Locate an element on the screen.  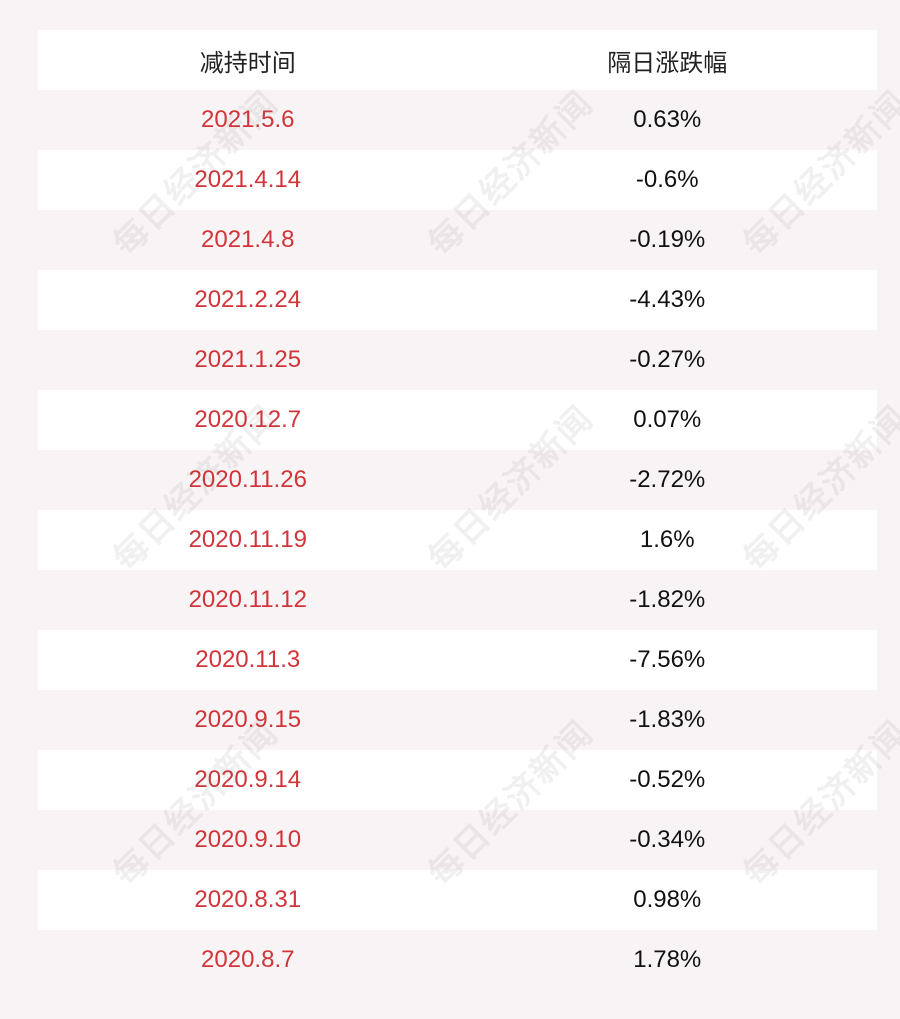
row-date: 2021.4.14 is located at coordinates (248, 179).